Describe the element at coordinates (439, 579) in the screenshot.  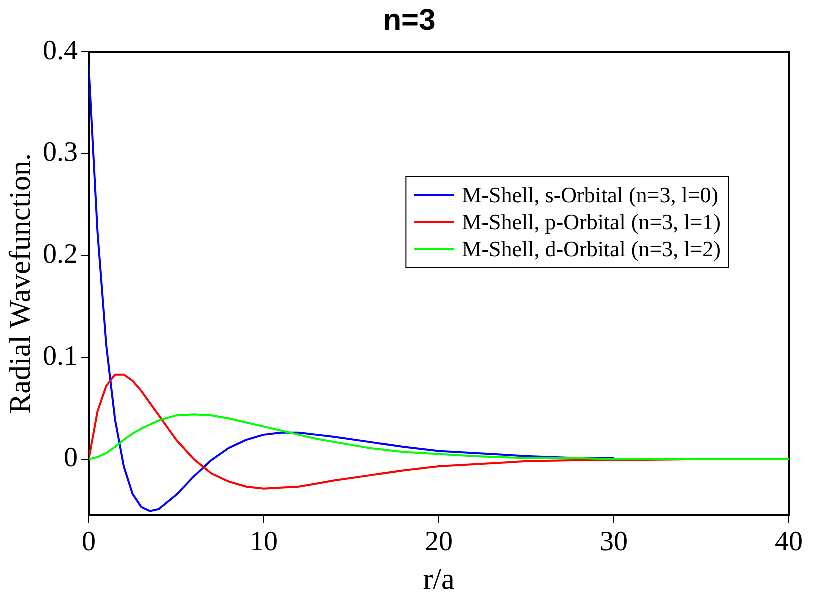
I see `x-axis-title: r/a` at that location.